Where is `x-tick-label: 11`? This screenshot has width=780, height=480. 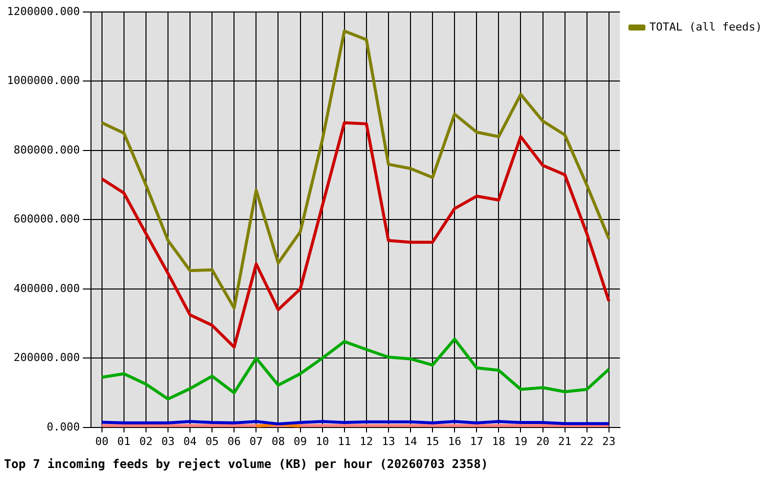 x-tick-label: 11 is located at coordinates (344, 441).